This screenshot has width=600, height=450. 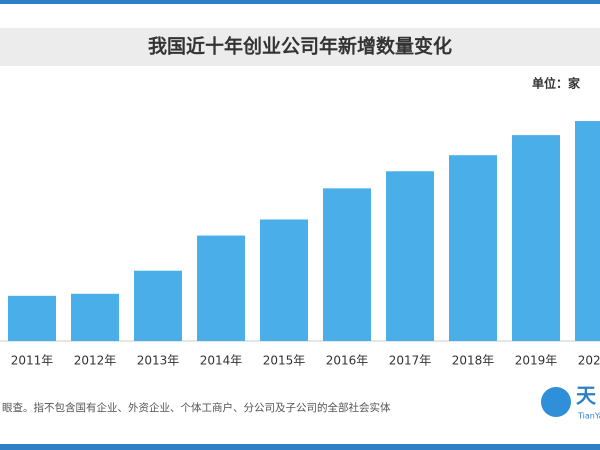 What do you see at coordinates (32, 361) in the screenshot?
I see `x-tick-label: 2011年` at bounding box center [32, 361].